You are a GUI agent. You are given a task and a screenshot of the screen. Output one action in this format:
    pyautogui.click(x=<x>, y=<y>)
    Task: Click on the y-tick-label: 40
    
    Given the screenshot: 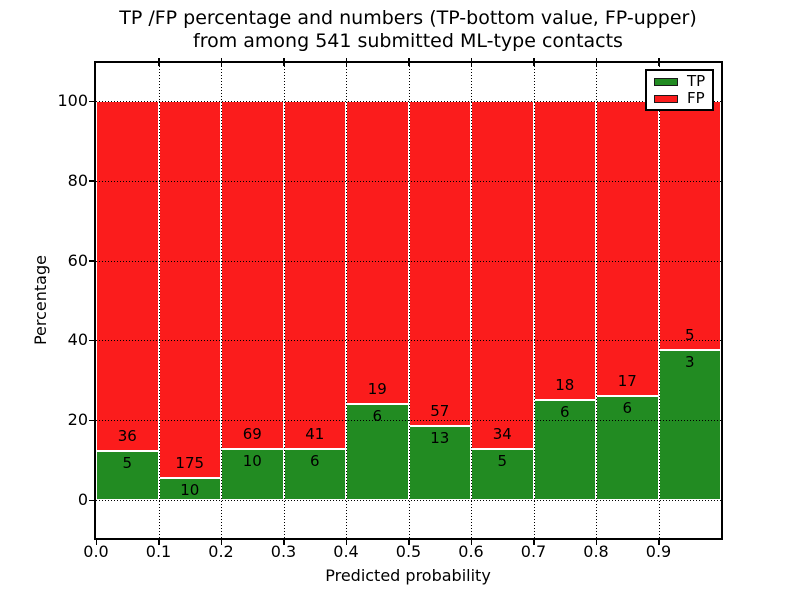 What is the action you would take?
    pyautogui.click(x=77, y=340)
    